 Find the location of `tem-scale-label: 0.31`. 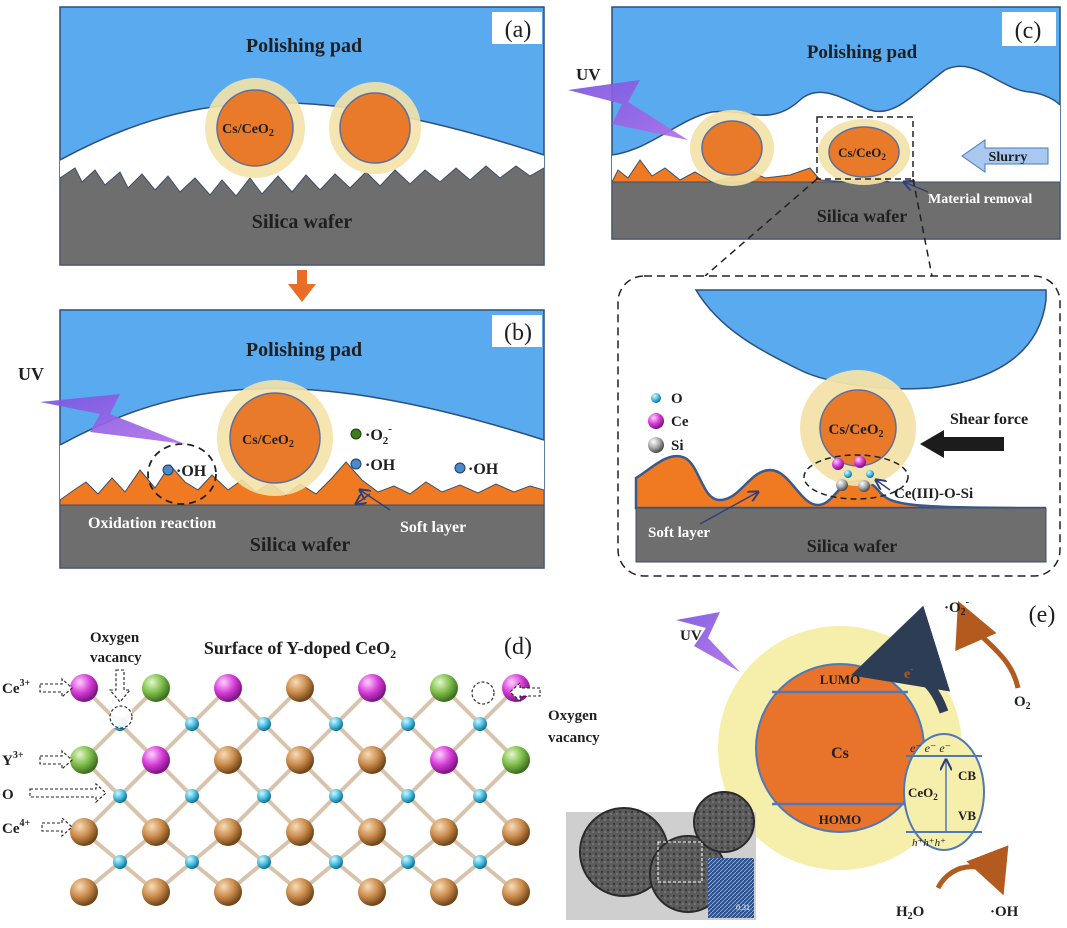

tem-scale-label: 0.31 is located at coordinates (743, 907).